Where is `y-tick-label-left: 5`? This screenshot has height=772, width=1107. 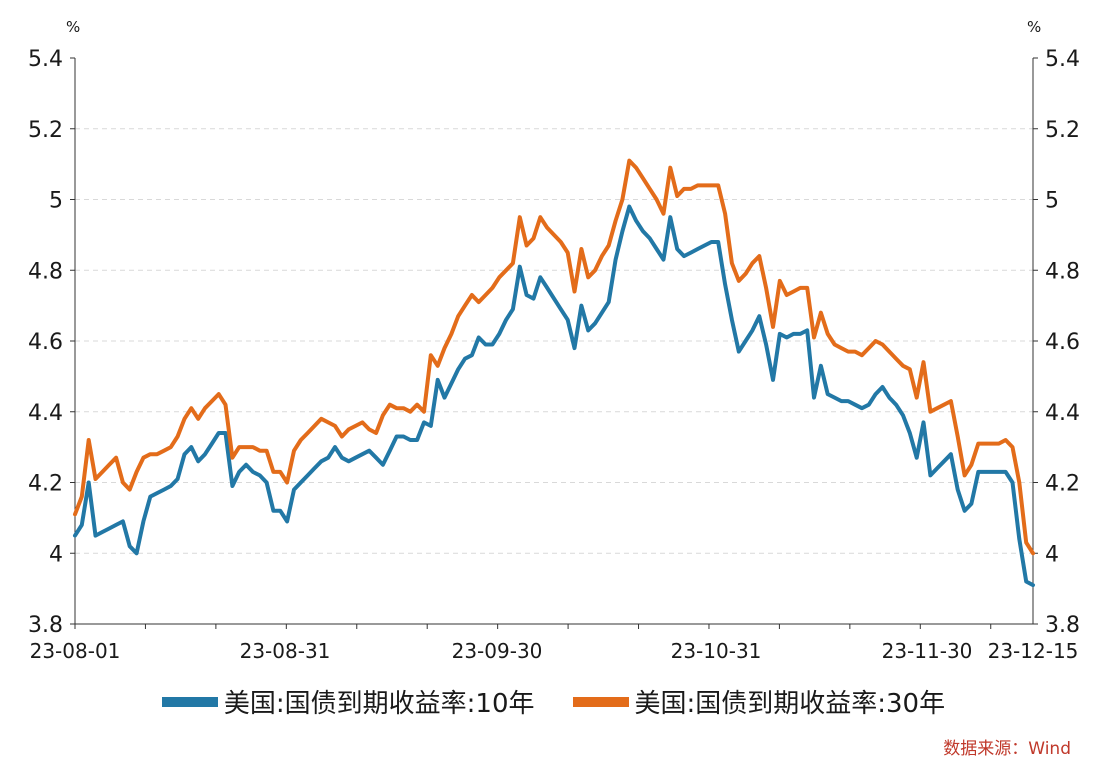 y-tick-label-left: 5 is located at coordinates (56, 201).